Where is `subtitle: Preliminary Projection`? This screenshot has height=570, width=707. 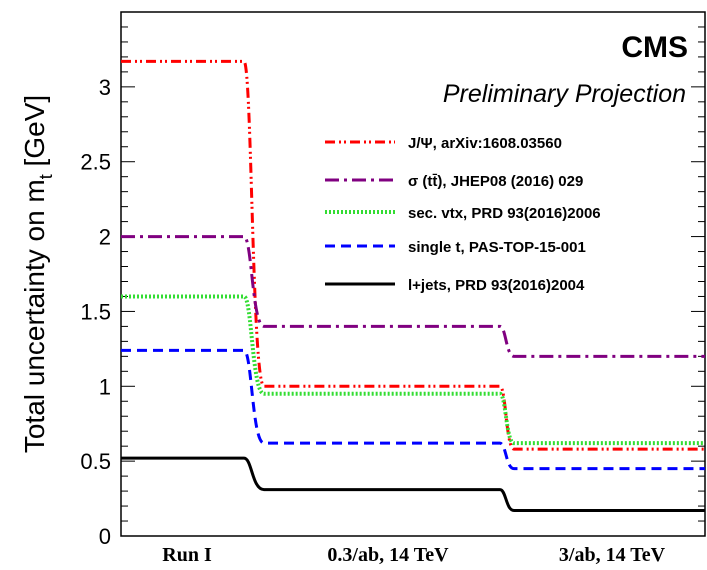
subtitle: Preliminary Projection is located at coordinates (564, 94).